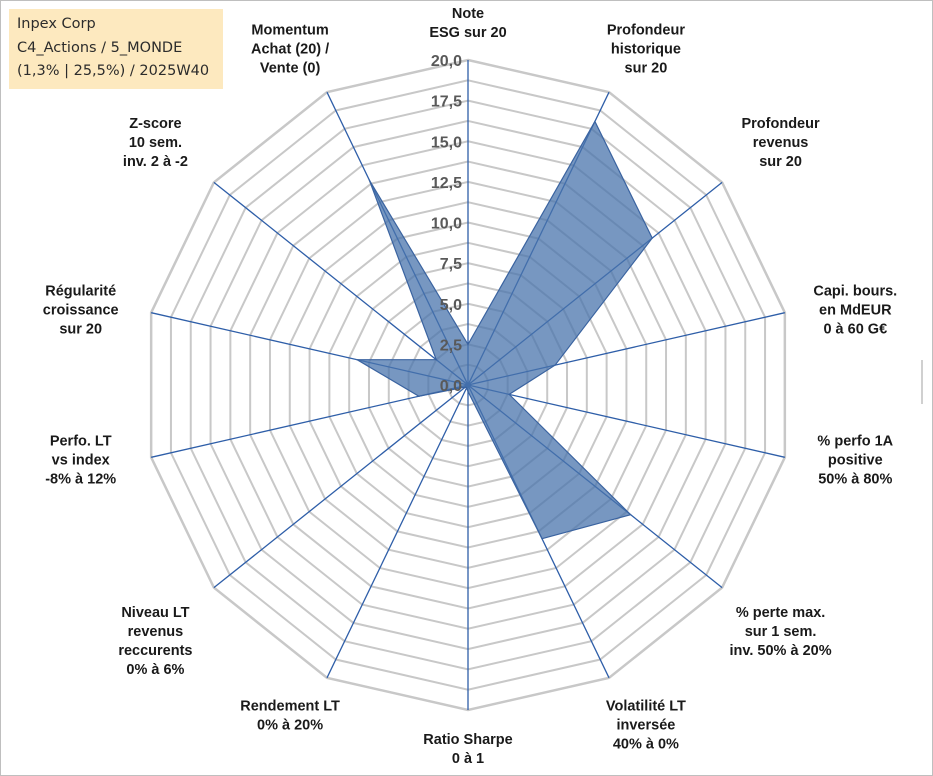 This screenshot has width=933, height=776. Describe the element at coordinates (451, 345) in the screenshot. I see `tick-label-1: 2,5` at that location.